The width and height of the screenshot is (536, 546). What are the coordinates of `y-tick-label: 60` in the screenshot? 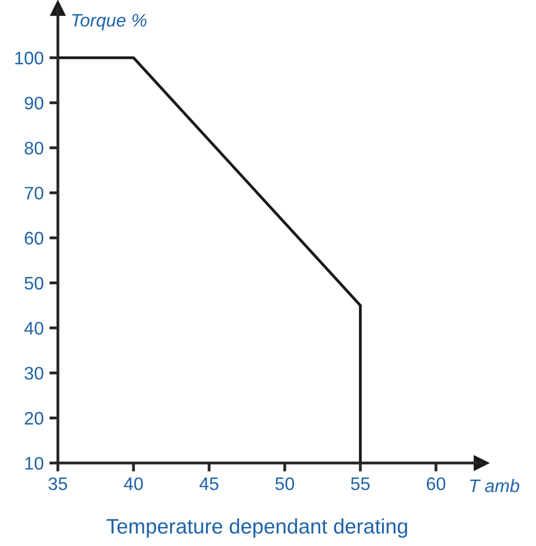 It's located at (34, 238).